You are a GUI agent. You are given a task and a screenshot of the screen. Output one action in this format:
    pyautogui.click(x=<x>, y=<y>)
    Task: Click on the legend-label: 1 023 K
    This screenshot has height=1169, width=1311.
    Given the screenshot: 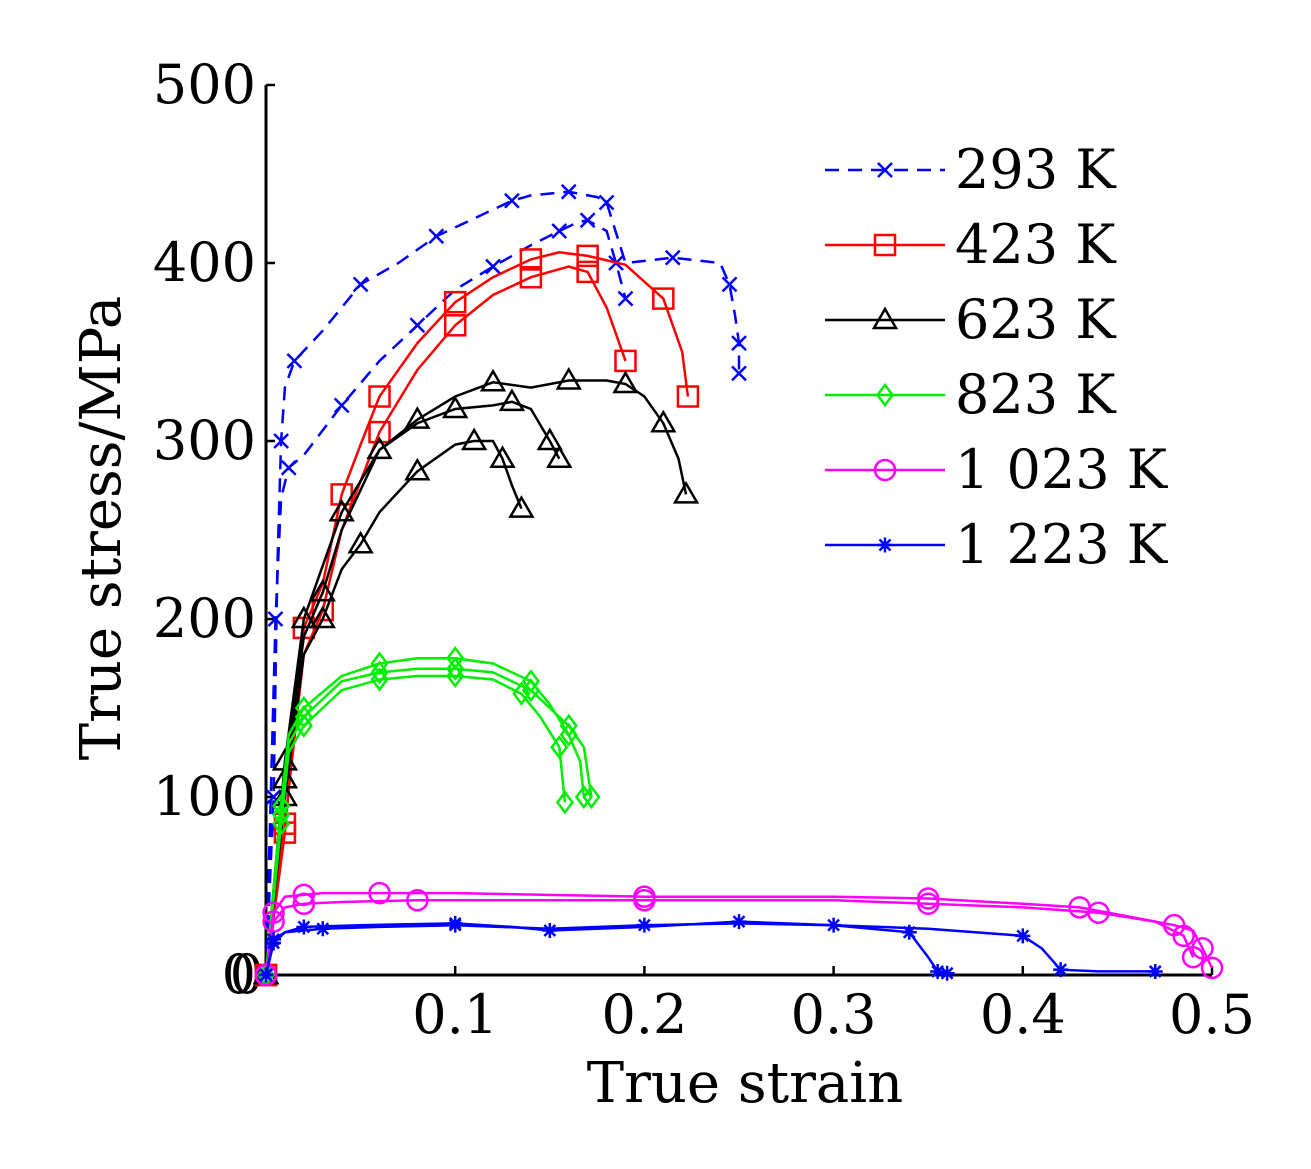 What is the action you would take?
    pyautogui.click(x=1062, y=469)
    